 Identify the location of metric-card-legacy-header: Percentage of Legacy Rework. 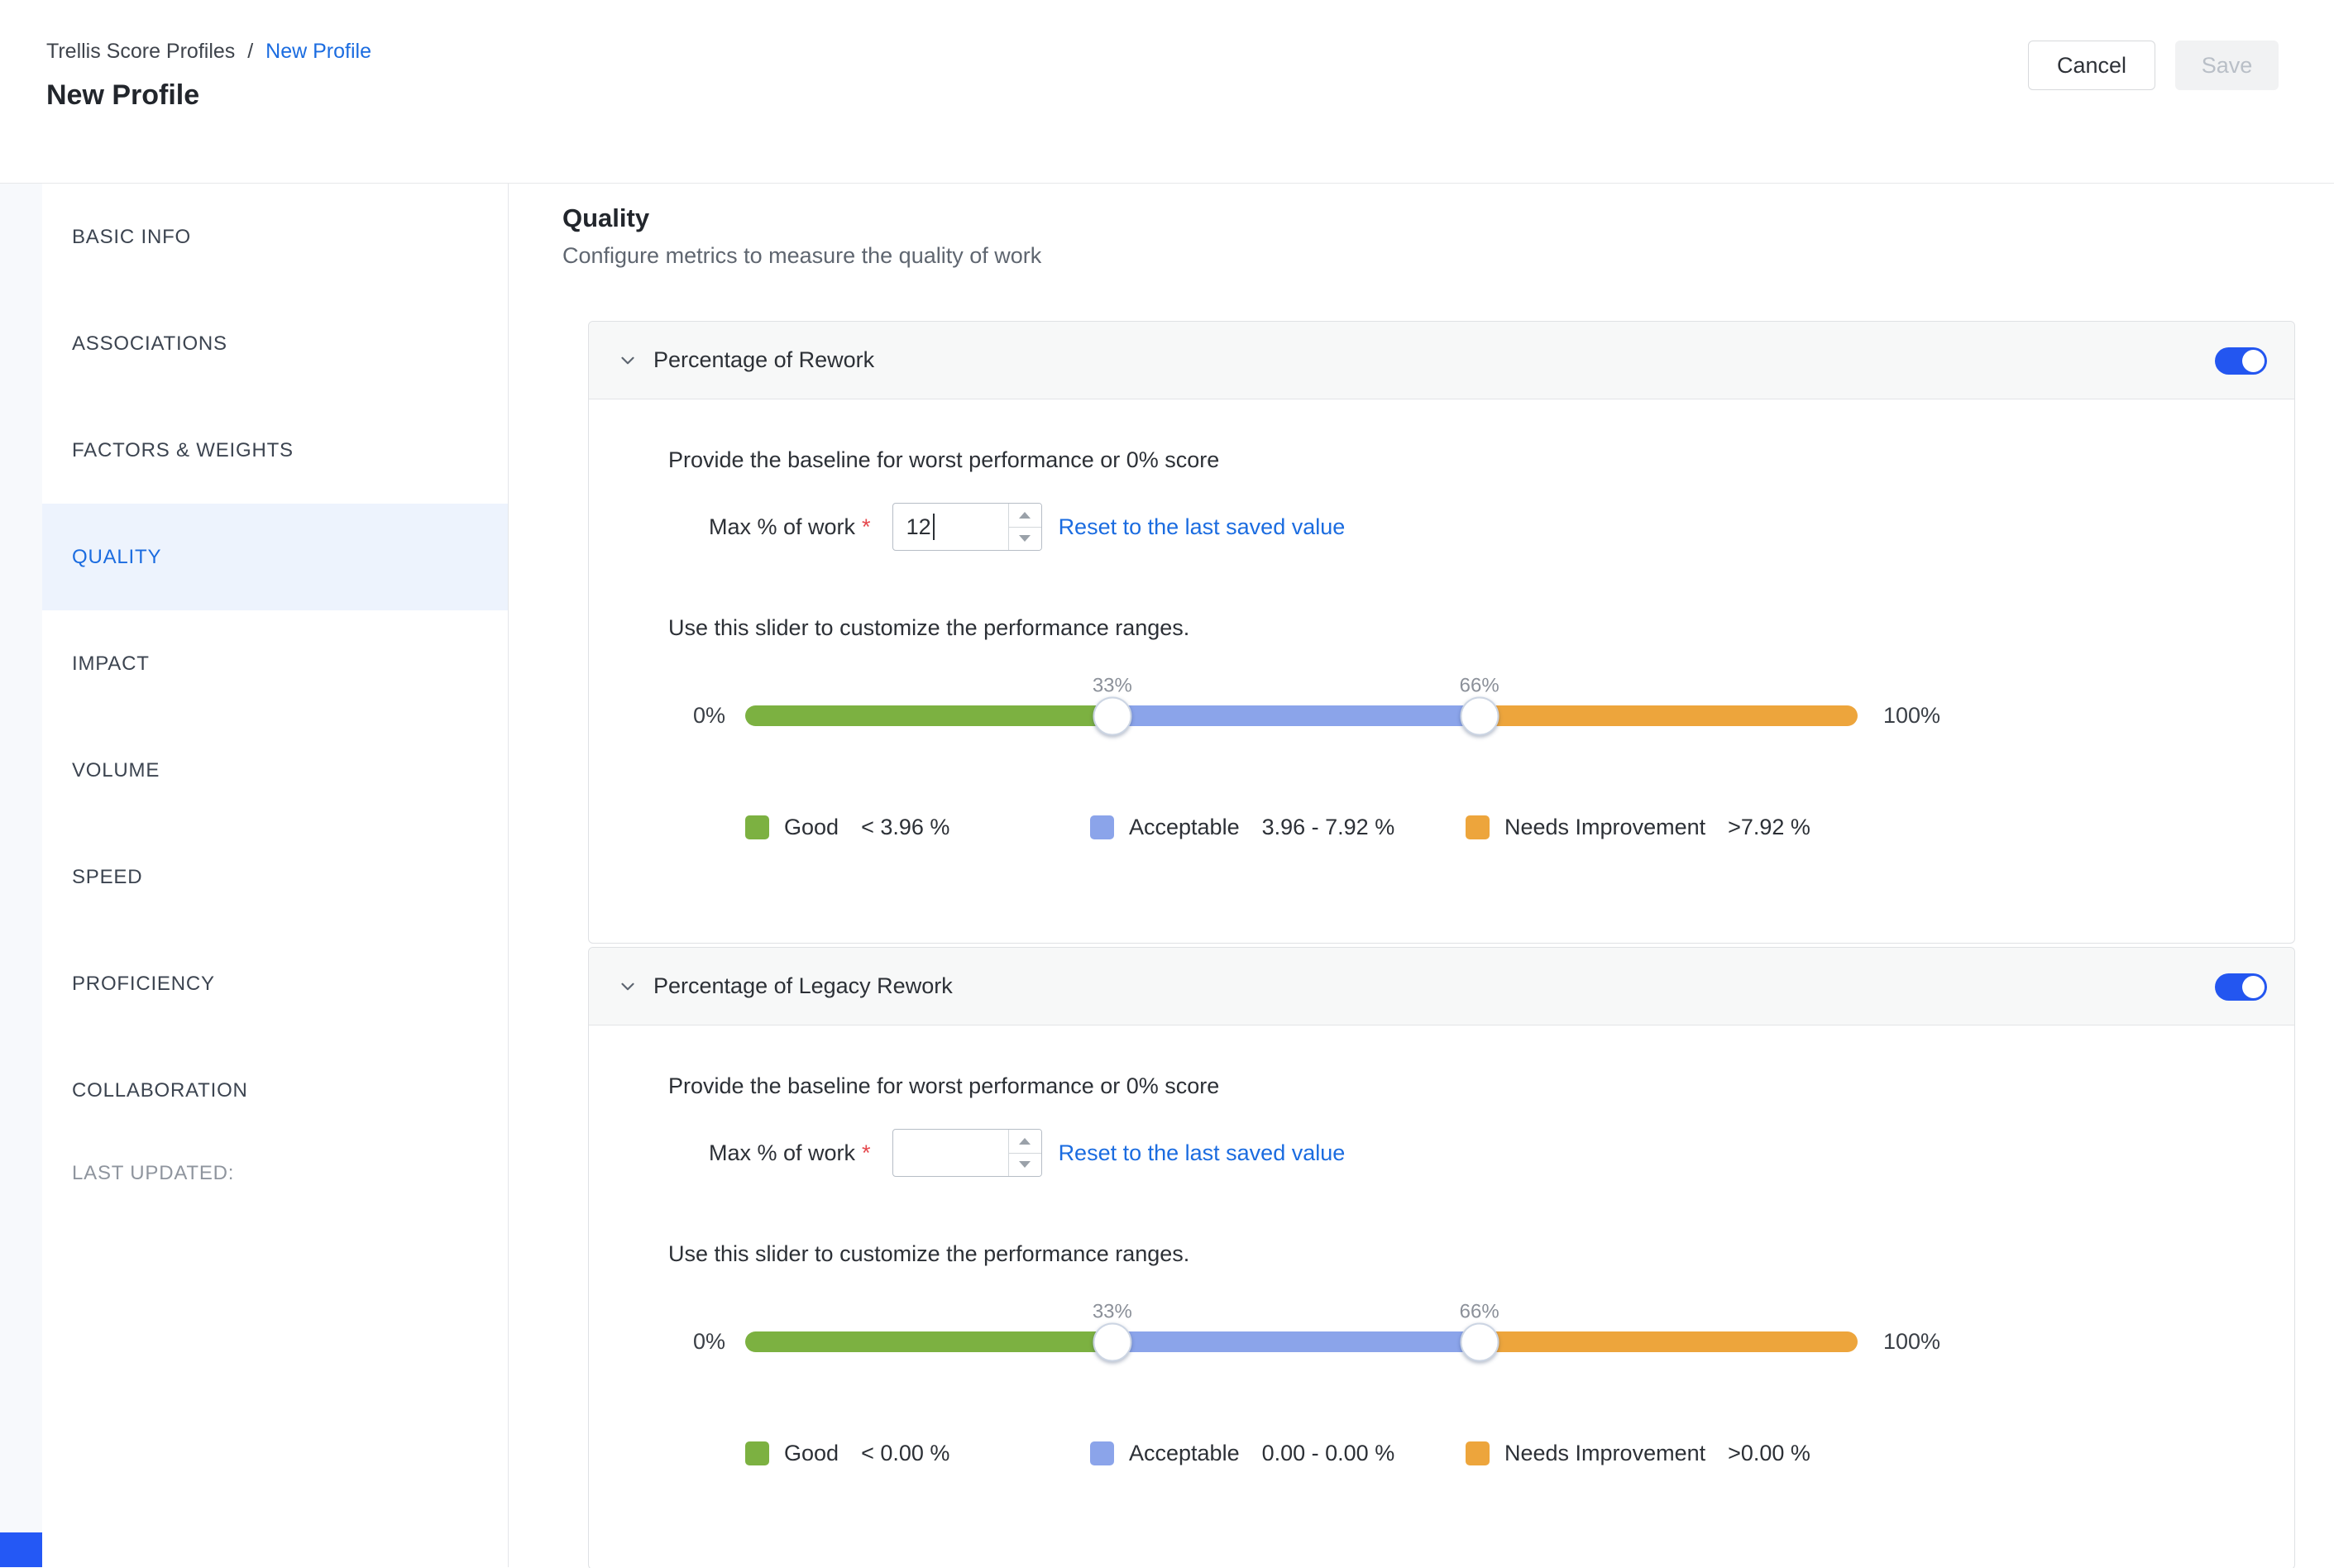
(1441, 986).